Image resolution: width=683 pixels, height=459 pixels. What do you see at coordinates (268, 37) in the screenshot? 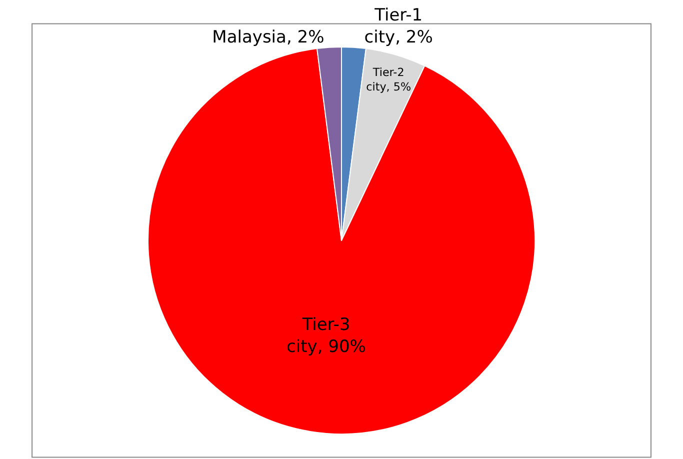
I see `slice-label: Malaysia, 2%` at bounding box center [268, 37].